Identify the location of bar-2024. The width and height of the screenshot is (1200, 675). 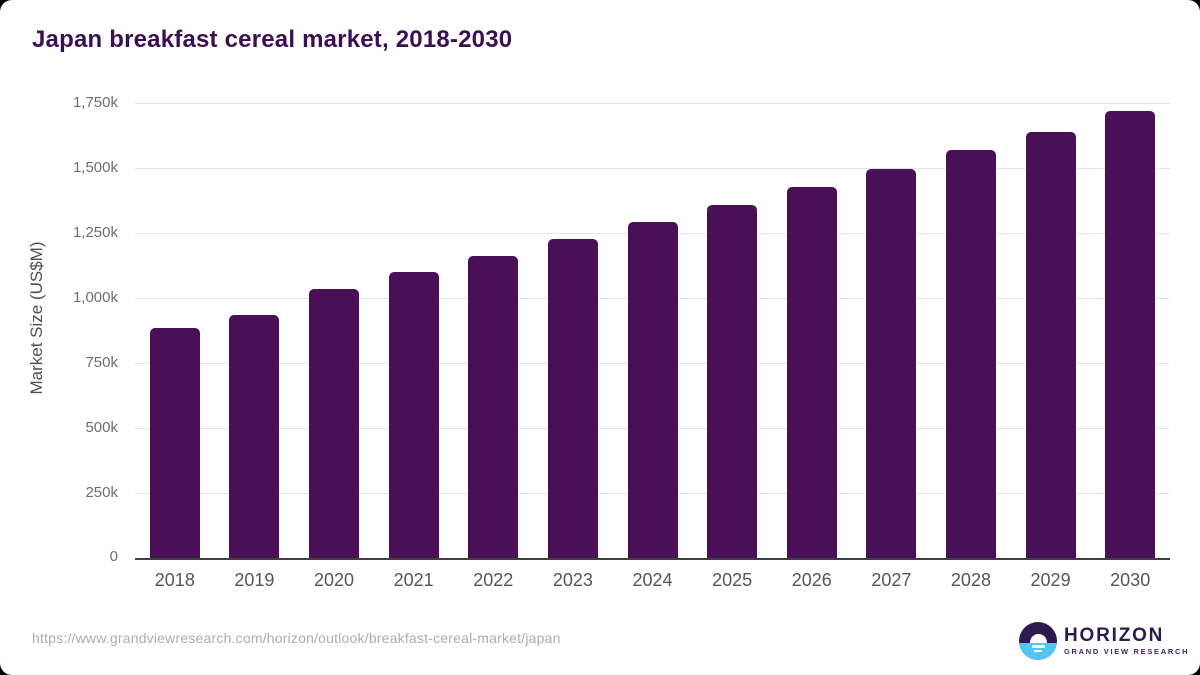
(652, 390).